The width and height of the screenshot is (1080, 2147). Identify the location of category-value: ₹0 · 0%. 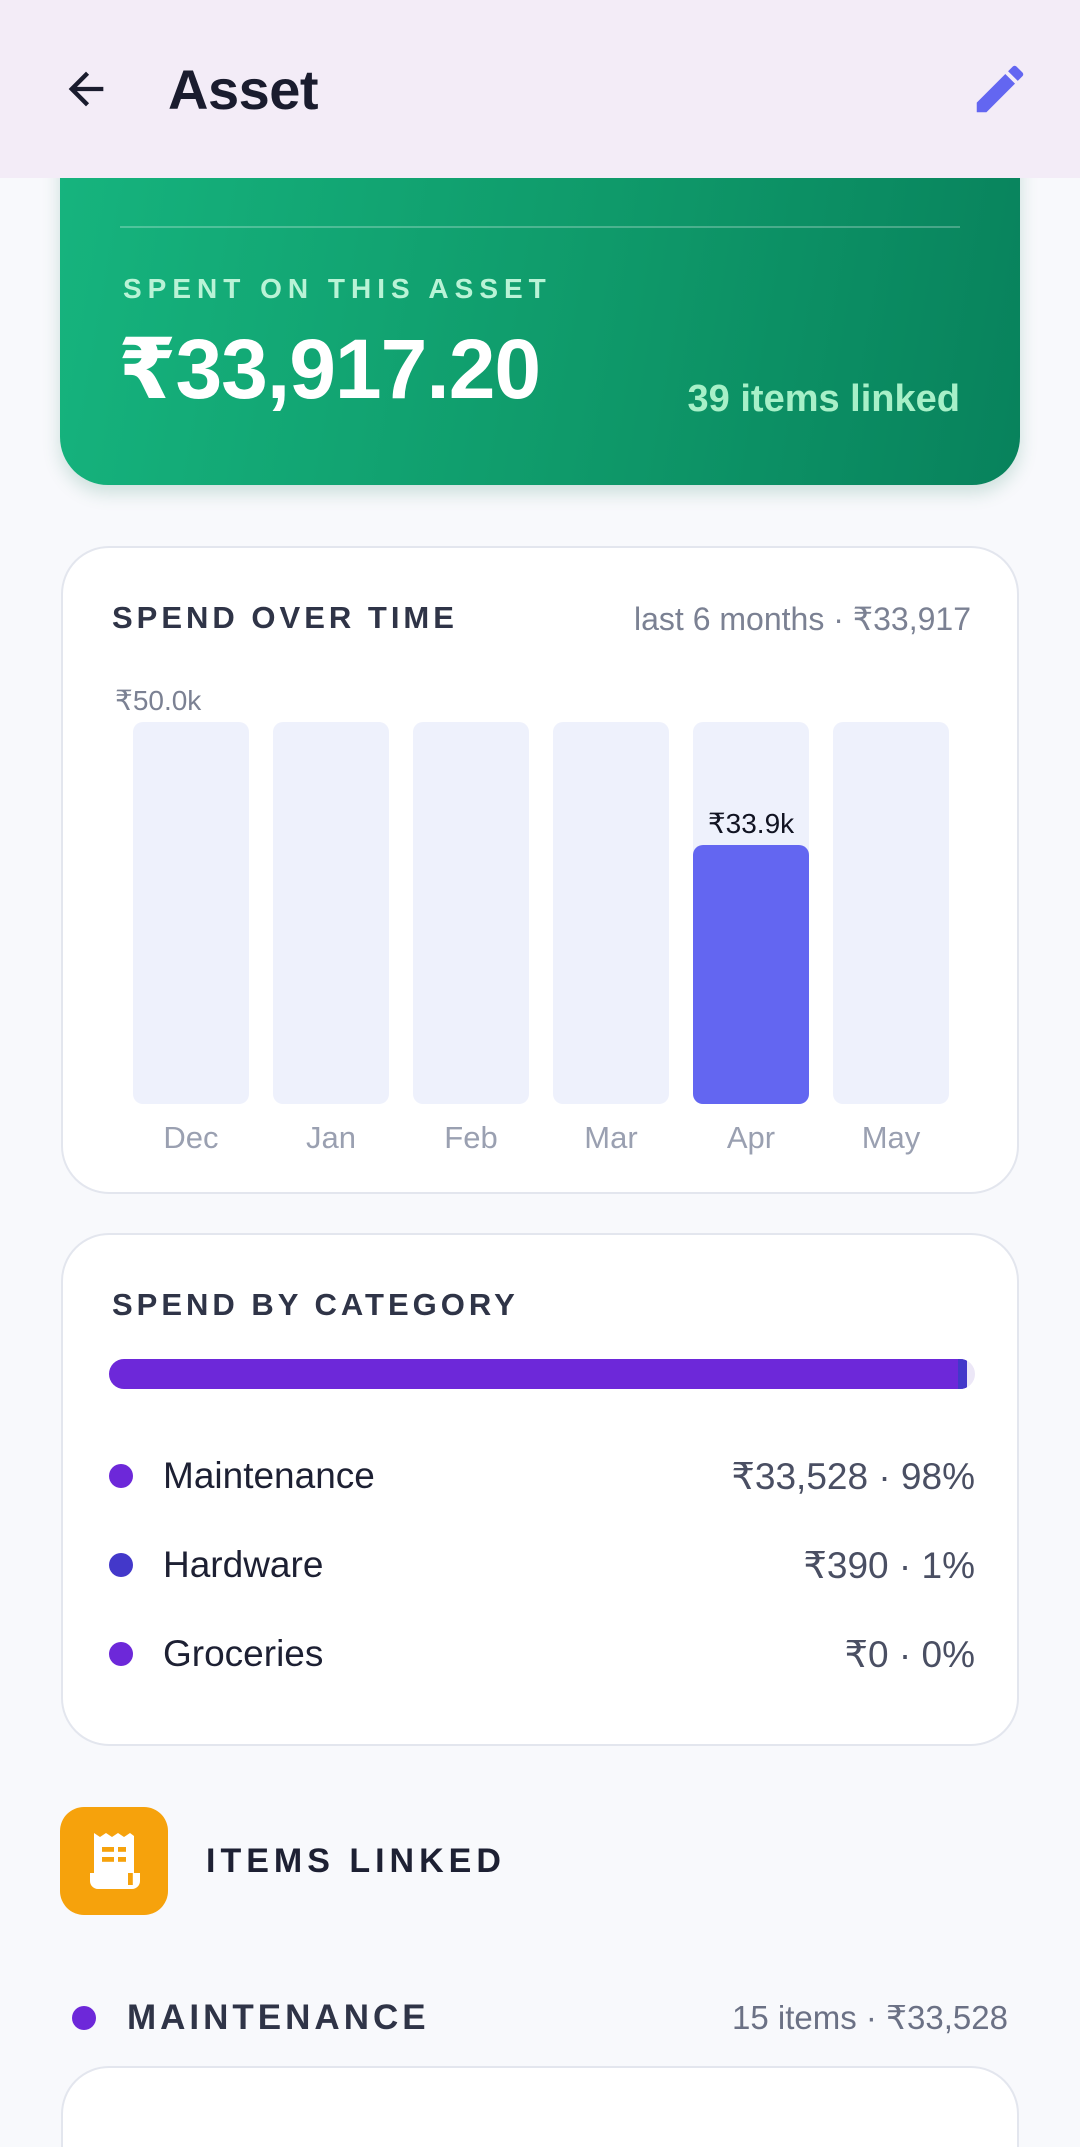
(909, 1654).